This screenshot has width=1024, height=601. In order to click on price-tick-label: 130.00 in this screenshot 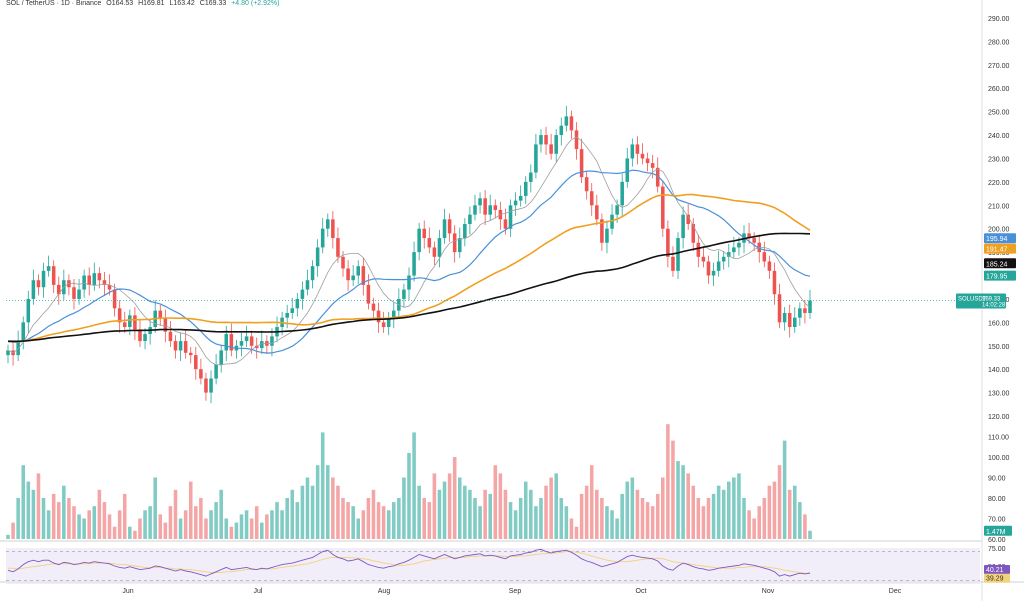, I will do `click(999, 394)`.